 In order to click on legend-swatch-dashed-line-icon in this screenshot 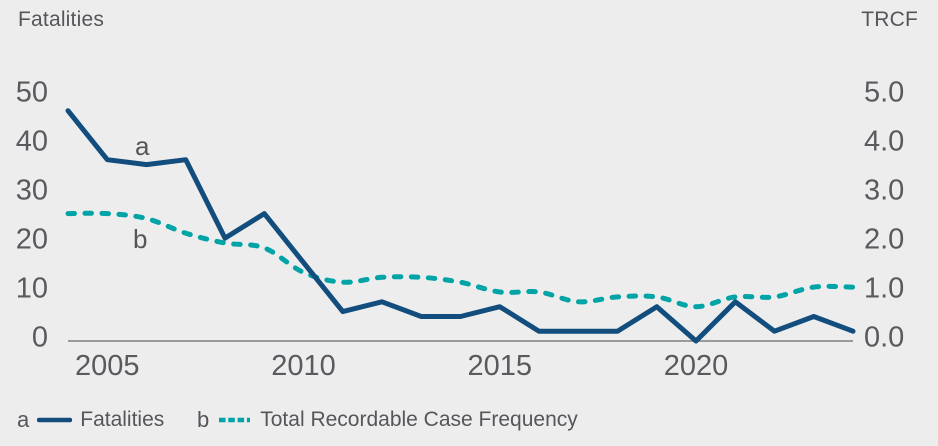, I will do `click(235, 420)`.